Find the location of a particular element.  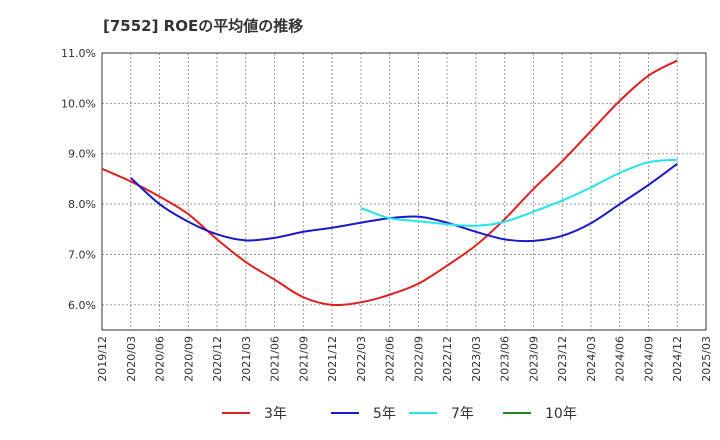

x-tick-label: 2022/03 is located at coordinates (361, 359).